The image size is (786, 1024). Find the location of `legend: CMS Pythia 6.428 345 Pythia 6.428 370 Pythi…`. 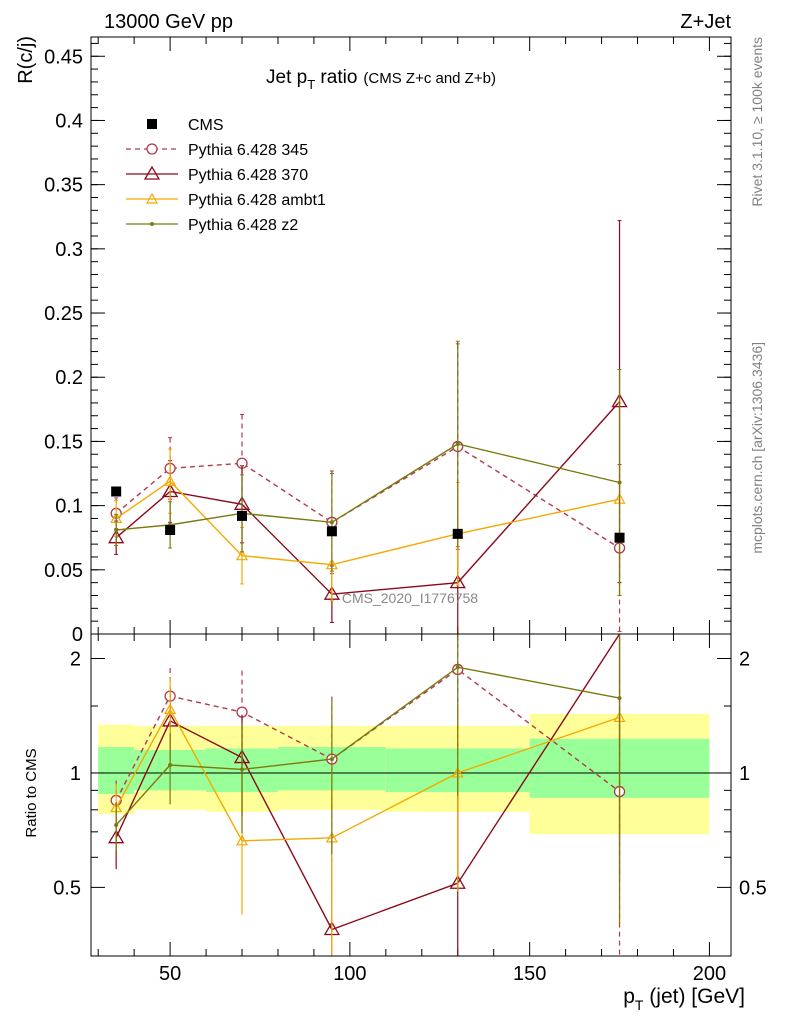

legend: CMS Pythia 6.428 345 Pythia 6.428 370 Pythi… is located at coordinates (226, 175).